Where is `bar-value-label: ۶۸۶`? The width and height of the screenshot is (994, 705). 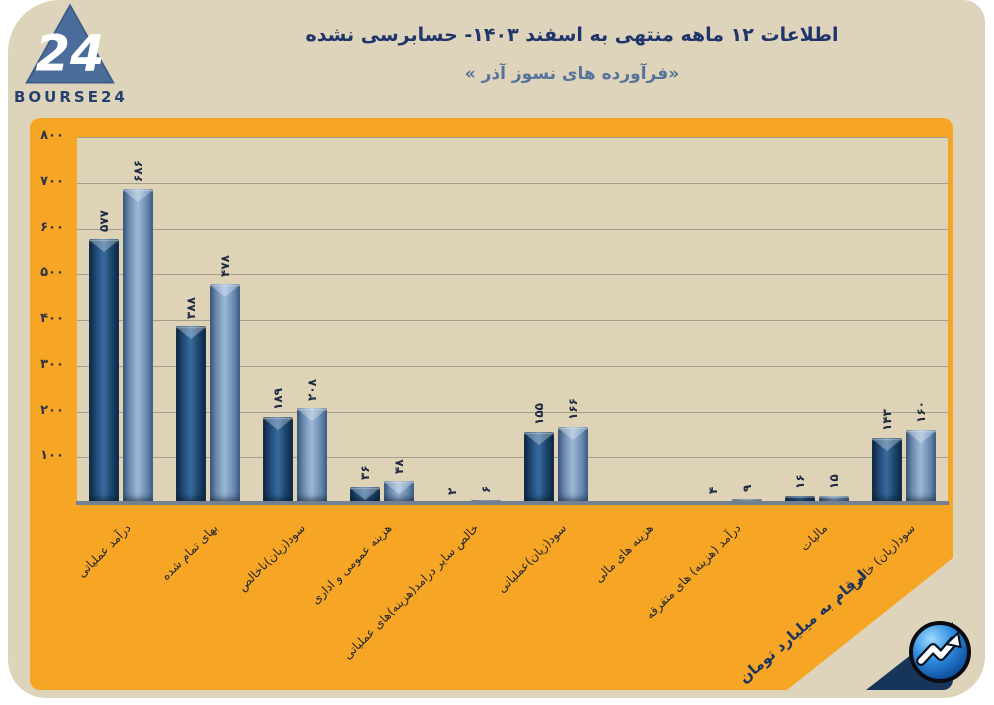
bar-value-label: ۶۸۶ is located at coordinates (137, 171).